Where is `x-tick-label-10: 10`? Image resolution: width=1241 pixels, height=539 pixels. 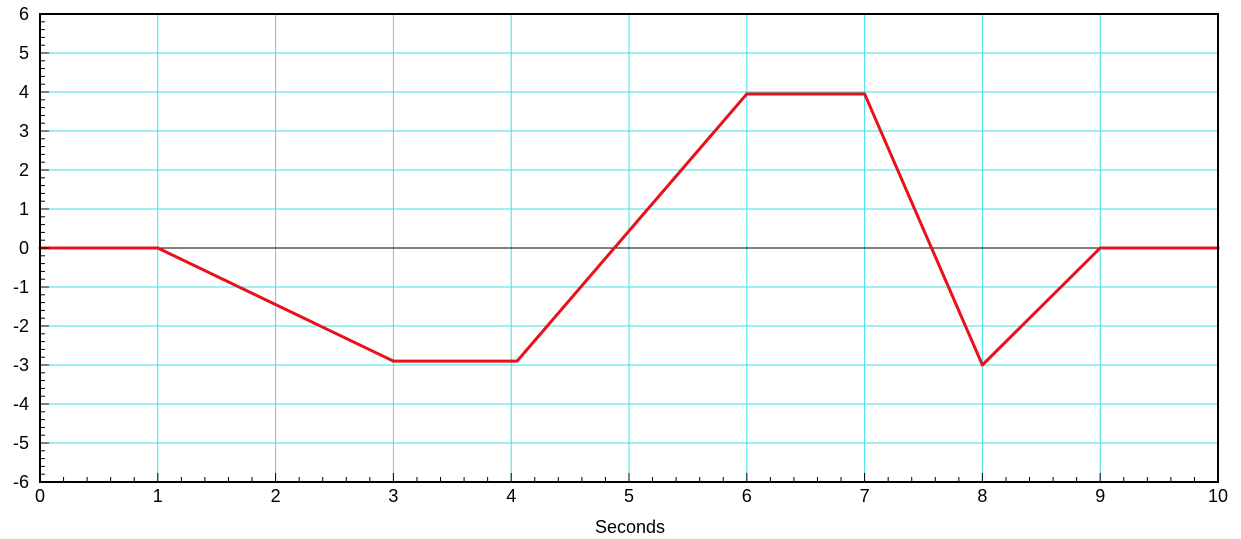
x-tick-label-10: 10 is located at coordinates (1218, 496).